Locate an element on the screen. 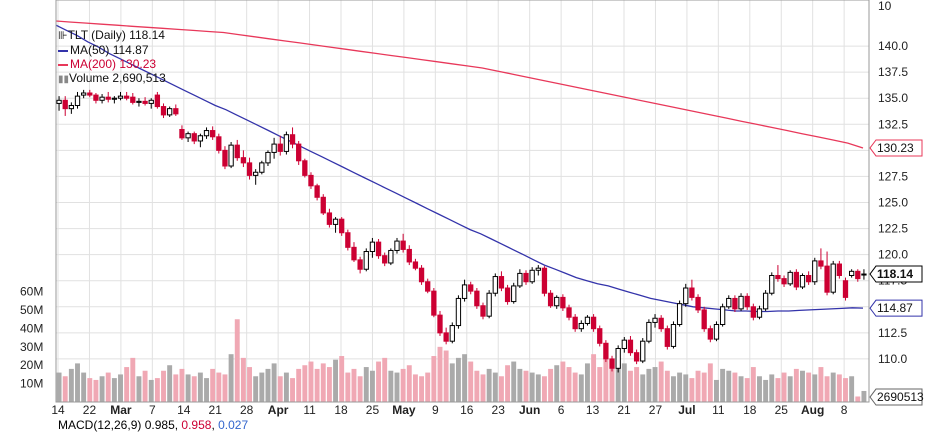 This screenshot has width=936, height=432. macd-legend: MACD(12,26,9) 0.985, 0.958, 0.027 is located at coordinates (153, 425).